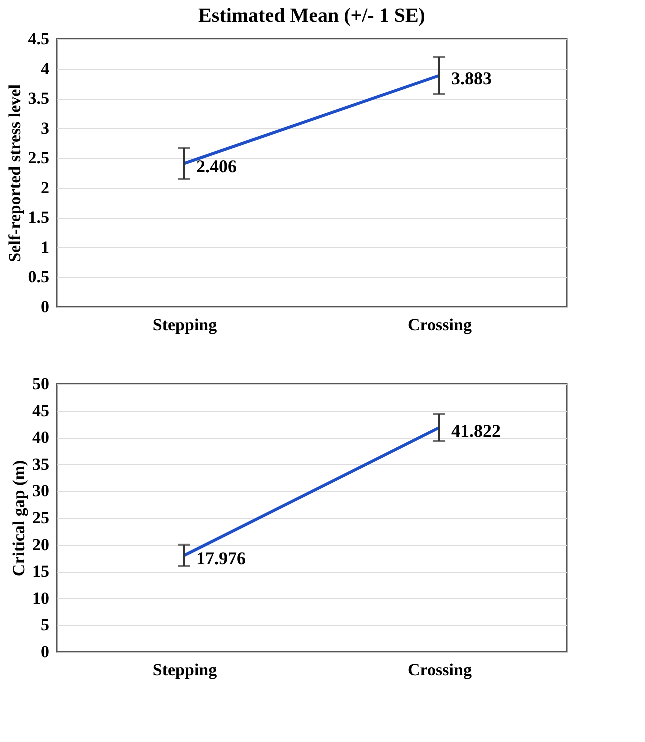 This screenshot has width=645, height=742. Describe the element at coordinates (41, 464) in the screenshot. I see `y-tick-label: 35` at that location.